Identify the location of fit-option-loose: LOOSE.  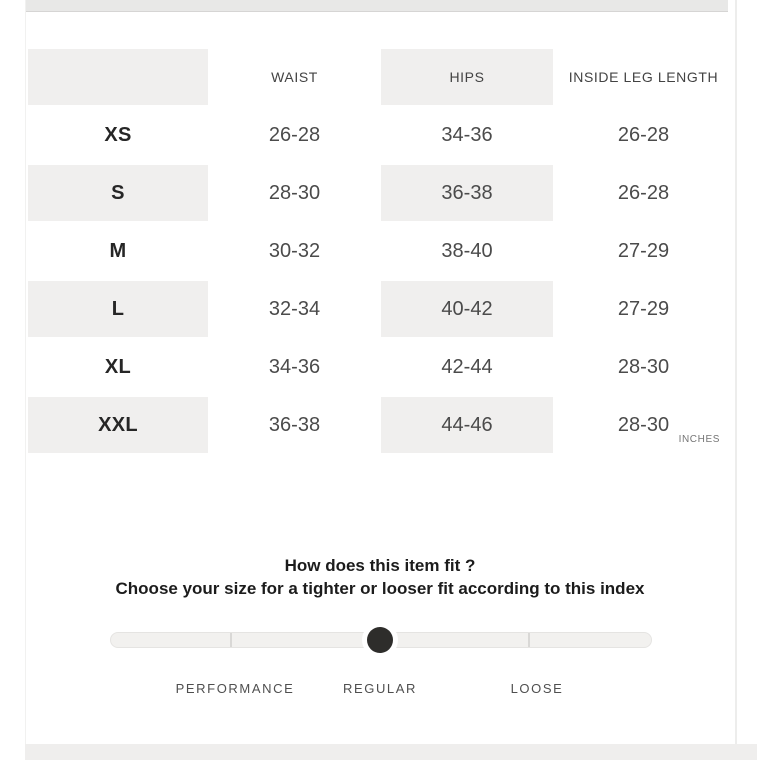
(537, 688).